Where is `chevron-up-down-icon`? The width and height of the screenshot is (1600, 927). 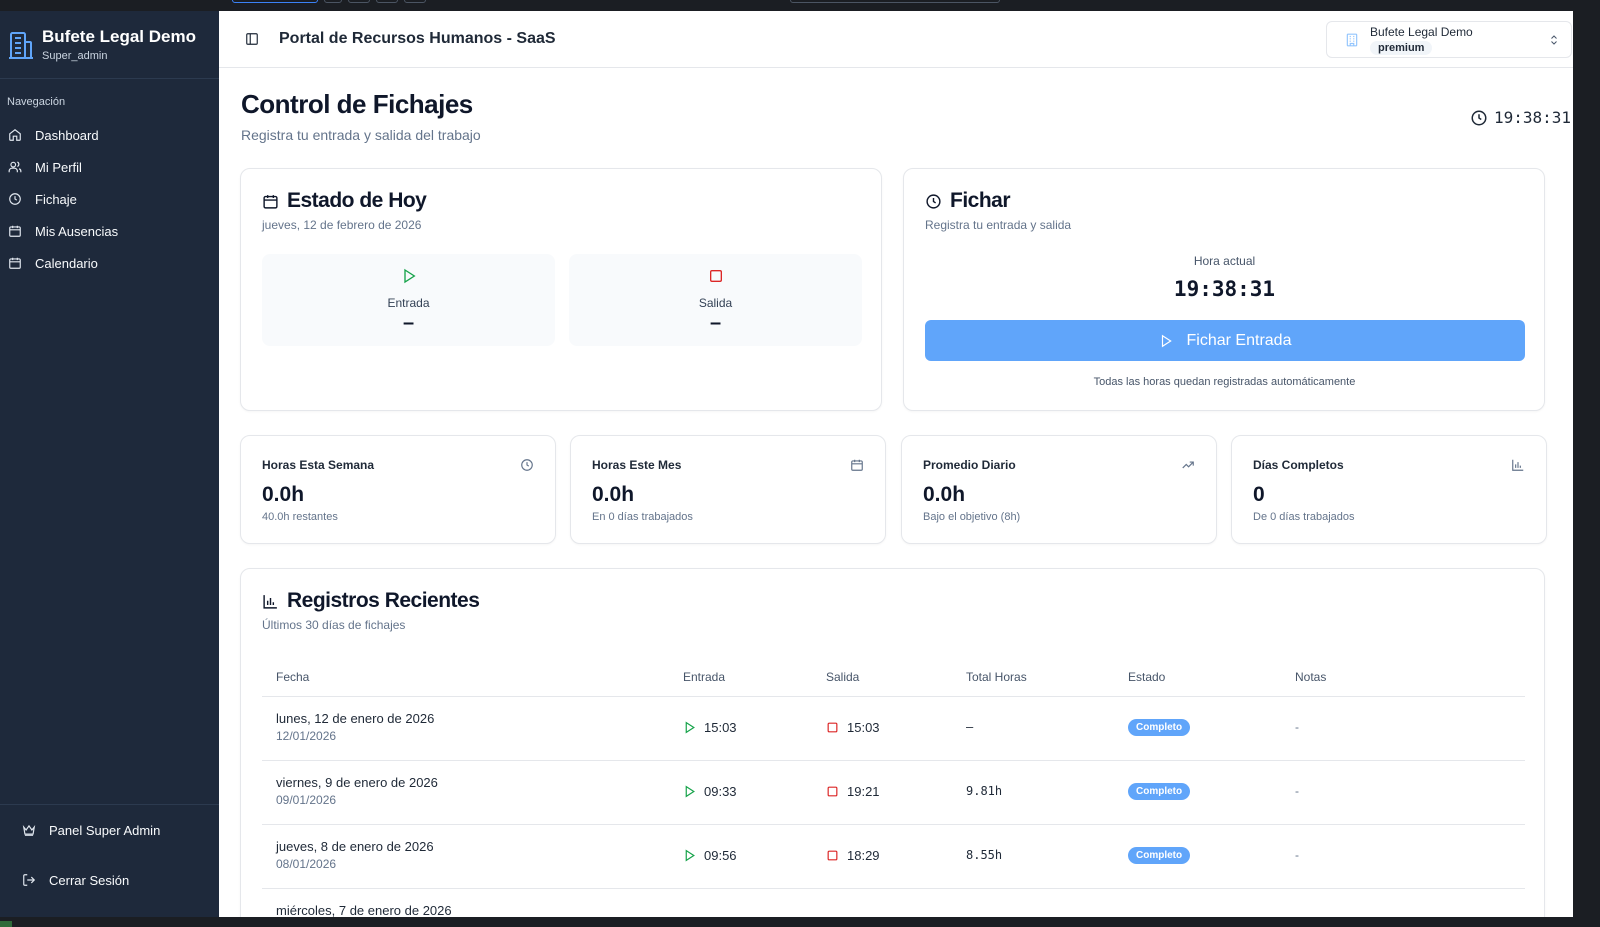 chevron-up-down-icon is located at coordinates (1554, 40).